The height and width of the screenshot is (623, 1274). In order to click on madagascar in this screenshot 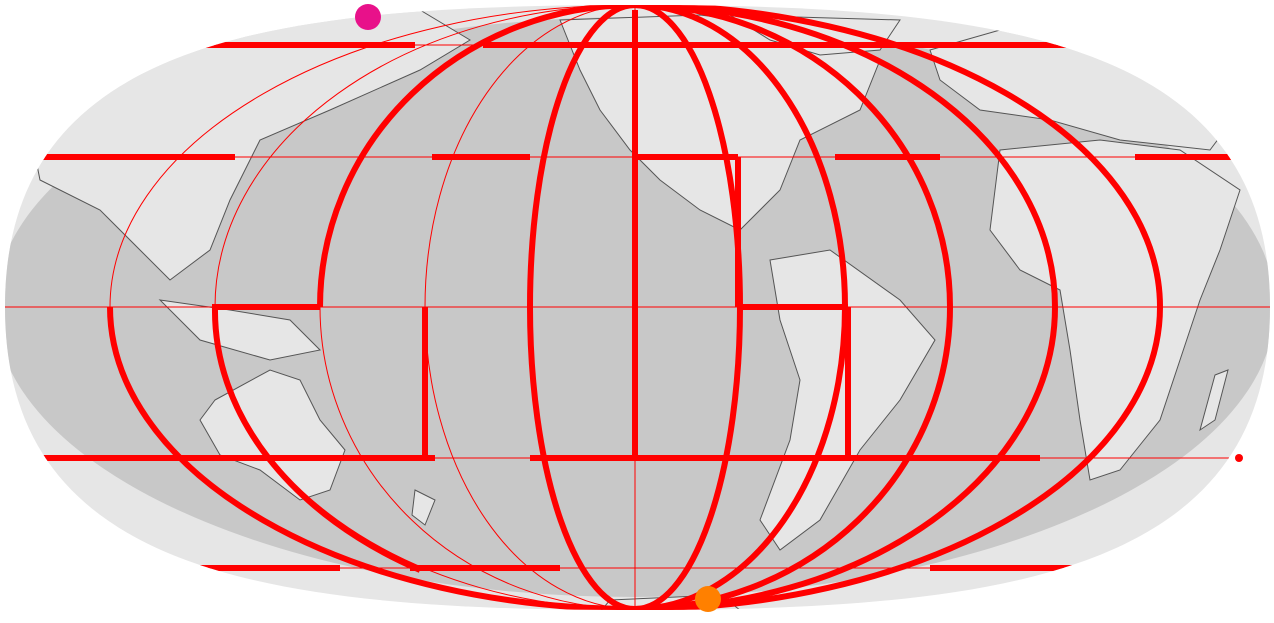, I will do `click(1214, 400)`.